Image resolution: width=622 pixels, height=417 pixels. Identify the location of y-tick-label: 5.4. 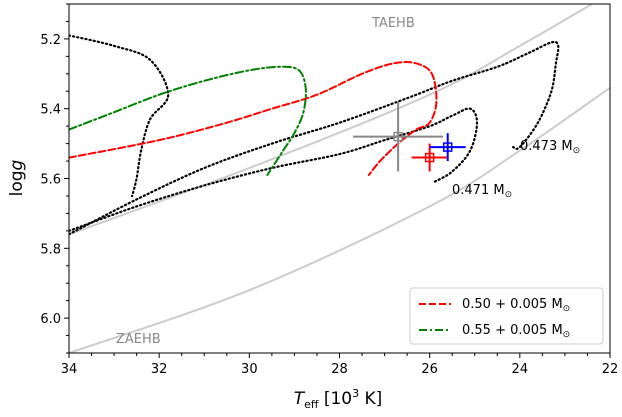
(50, 110).